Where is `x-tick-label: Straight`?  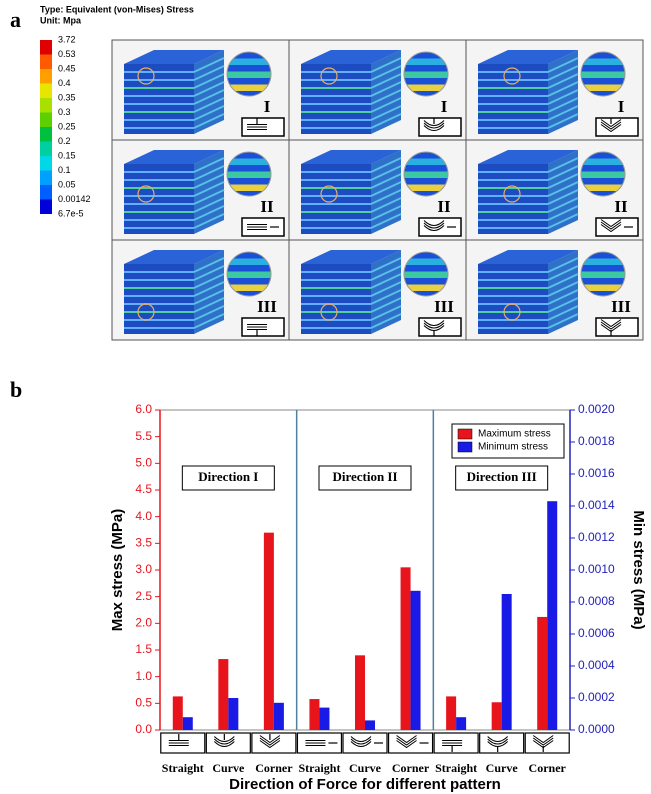 x-tick-label: Straight is located at coordinates (183, 768).